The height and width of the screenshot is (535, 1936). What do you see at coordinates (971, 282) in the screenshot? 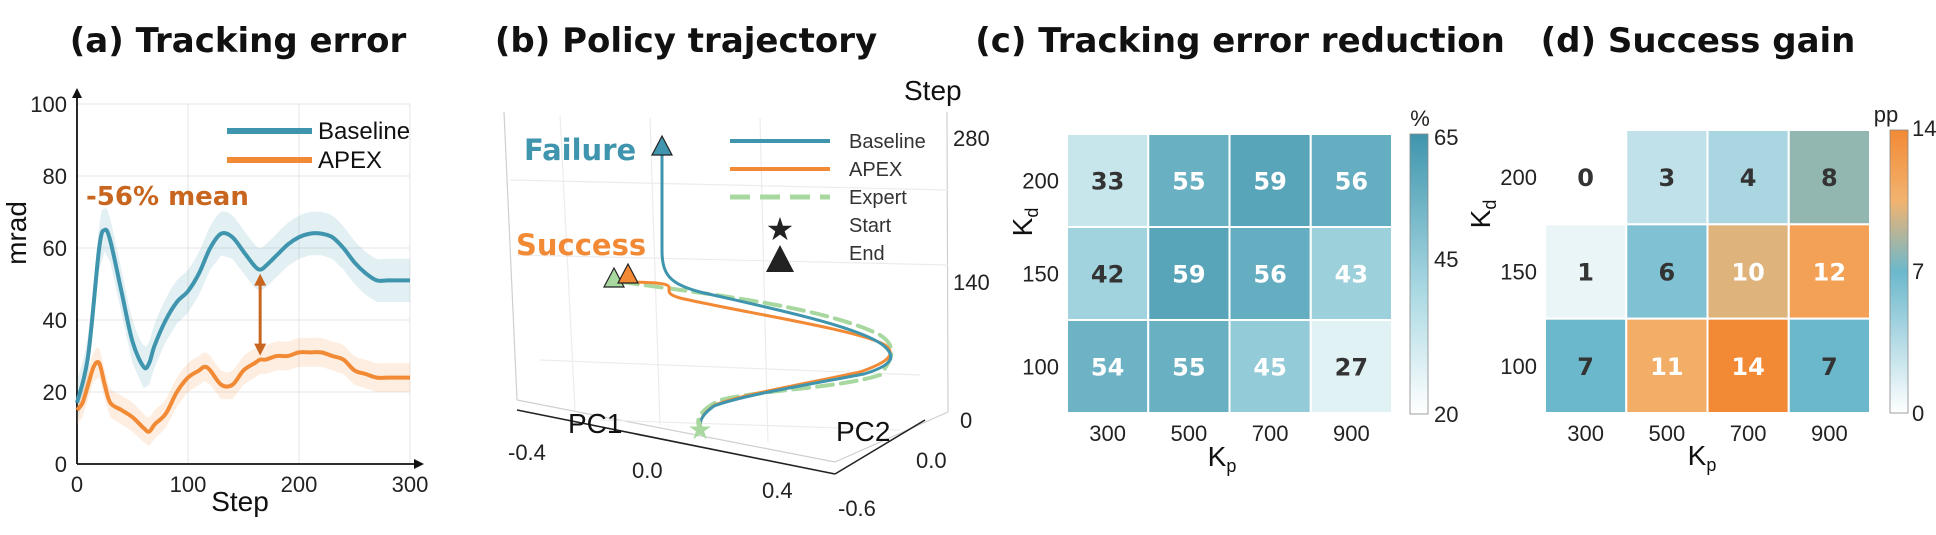
I see `panel-b-z-tick: 140` at bounding box center [971, 282].